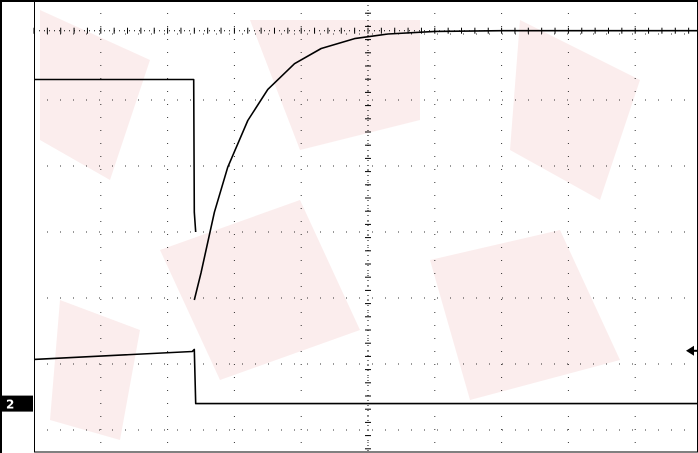  Describe the element at coordinates (10, 405) in the screenshot. I see `channel-marker-label: 2` at that location.